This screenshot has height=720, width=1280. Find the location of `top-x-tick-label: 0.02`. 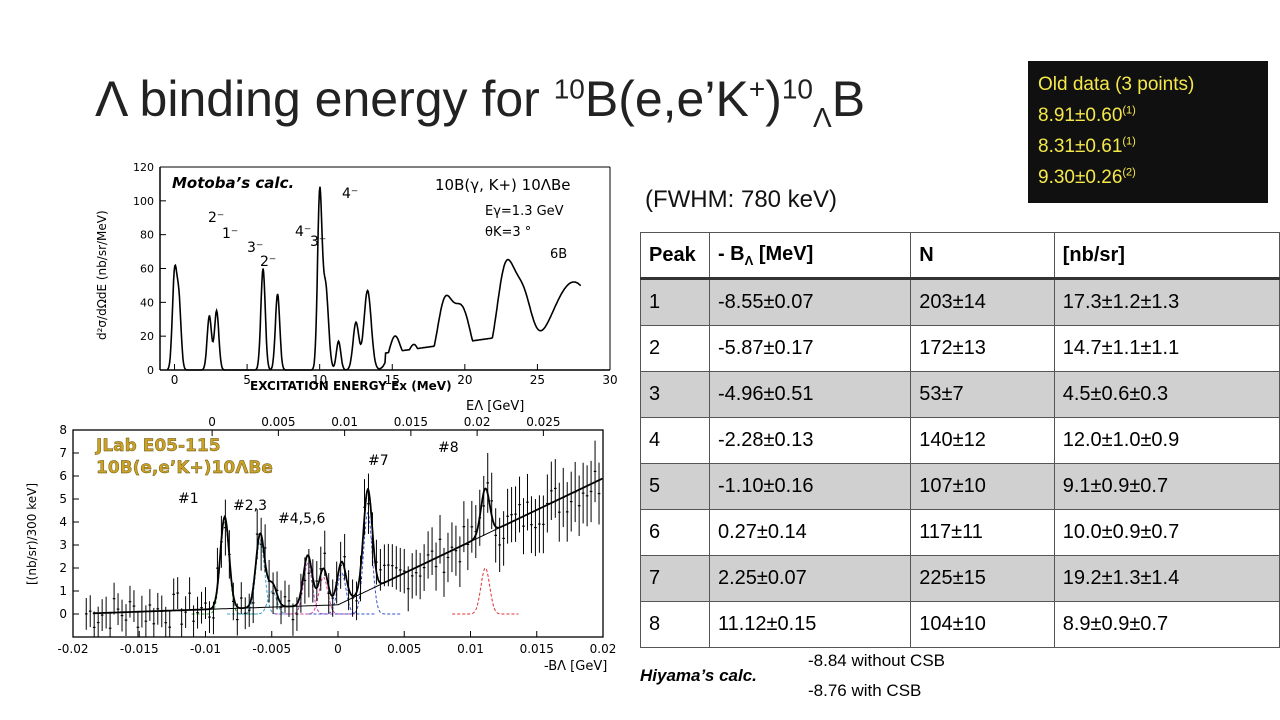

top-x-tick-label: 0.02 is located at coordinates (477, 422).